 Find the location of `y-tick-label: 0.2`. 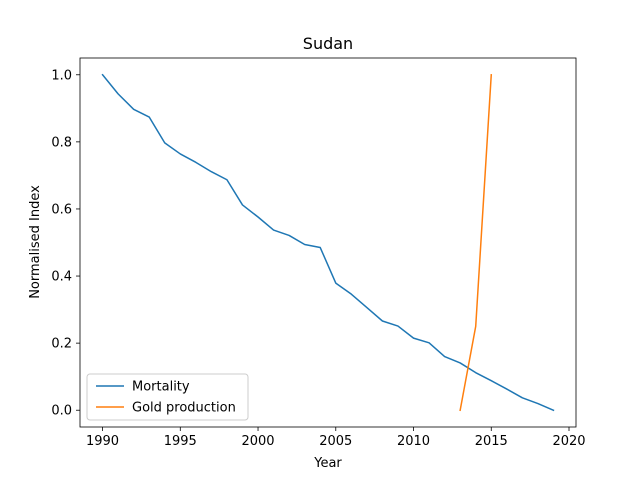

y-tick-label: 0.2 is located at coordinates (61, 344).